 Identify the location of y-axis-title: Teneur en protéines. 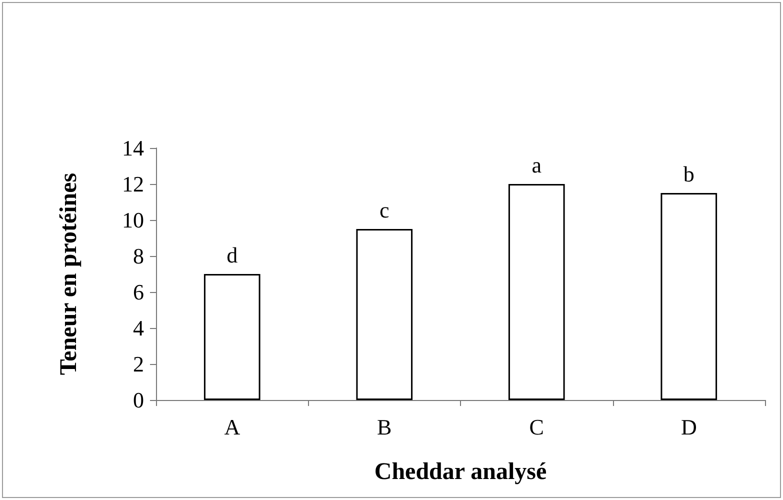
(69, 274).